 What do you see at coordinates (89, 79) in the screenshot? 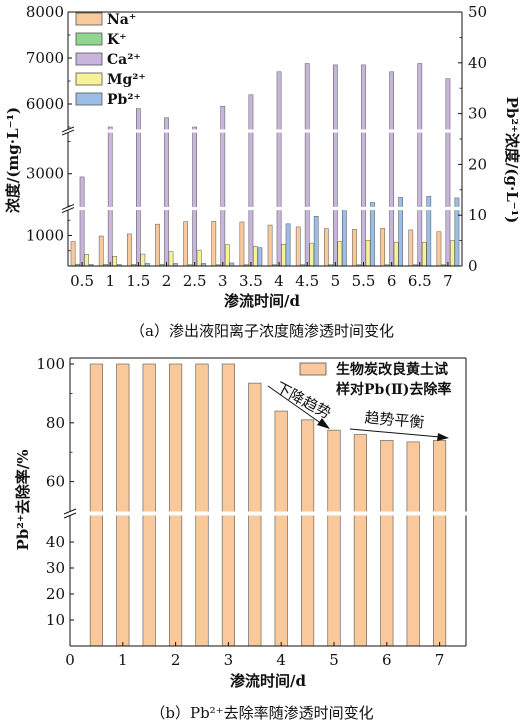
I see `legend-swatch-mg` at bounding box center [89, 79].